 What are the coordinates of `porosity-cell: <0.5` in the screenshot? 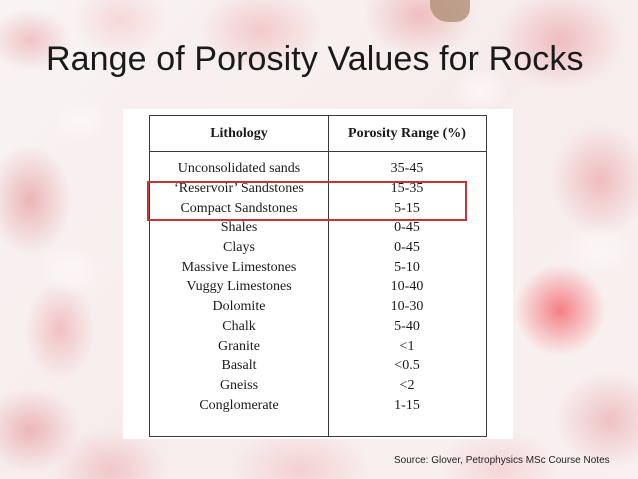 It's located at (407, 366).